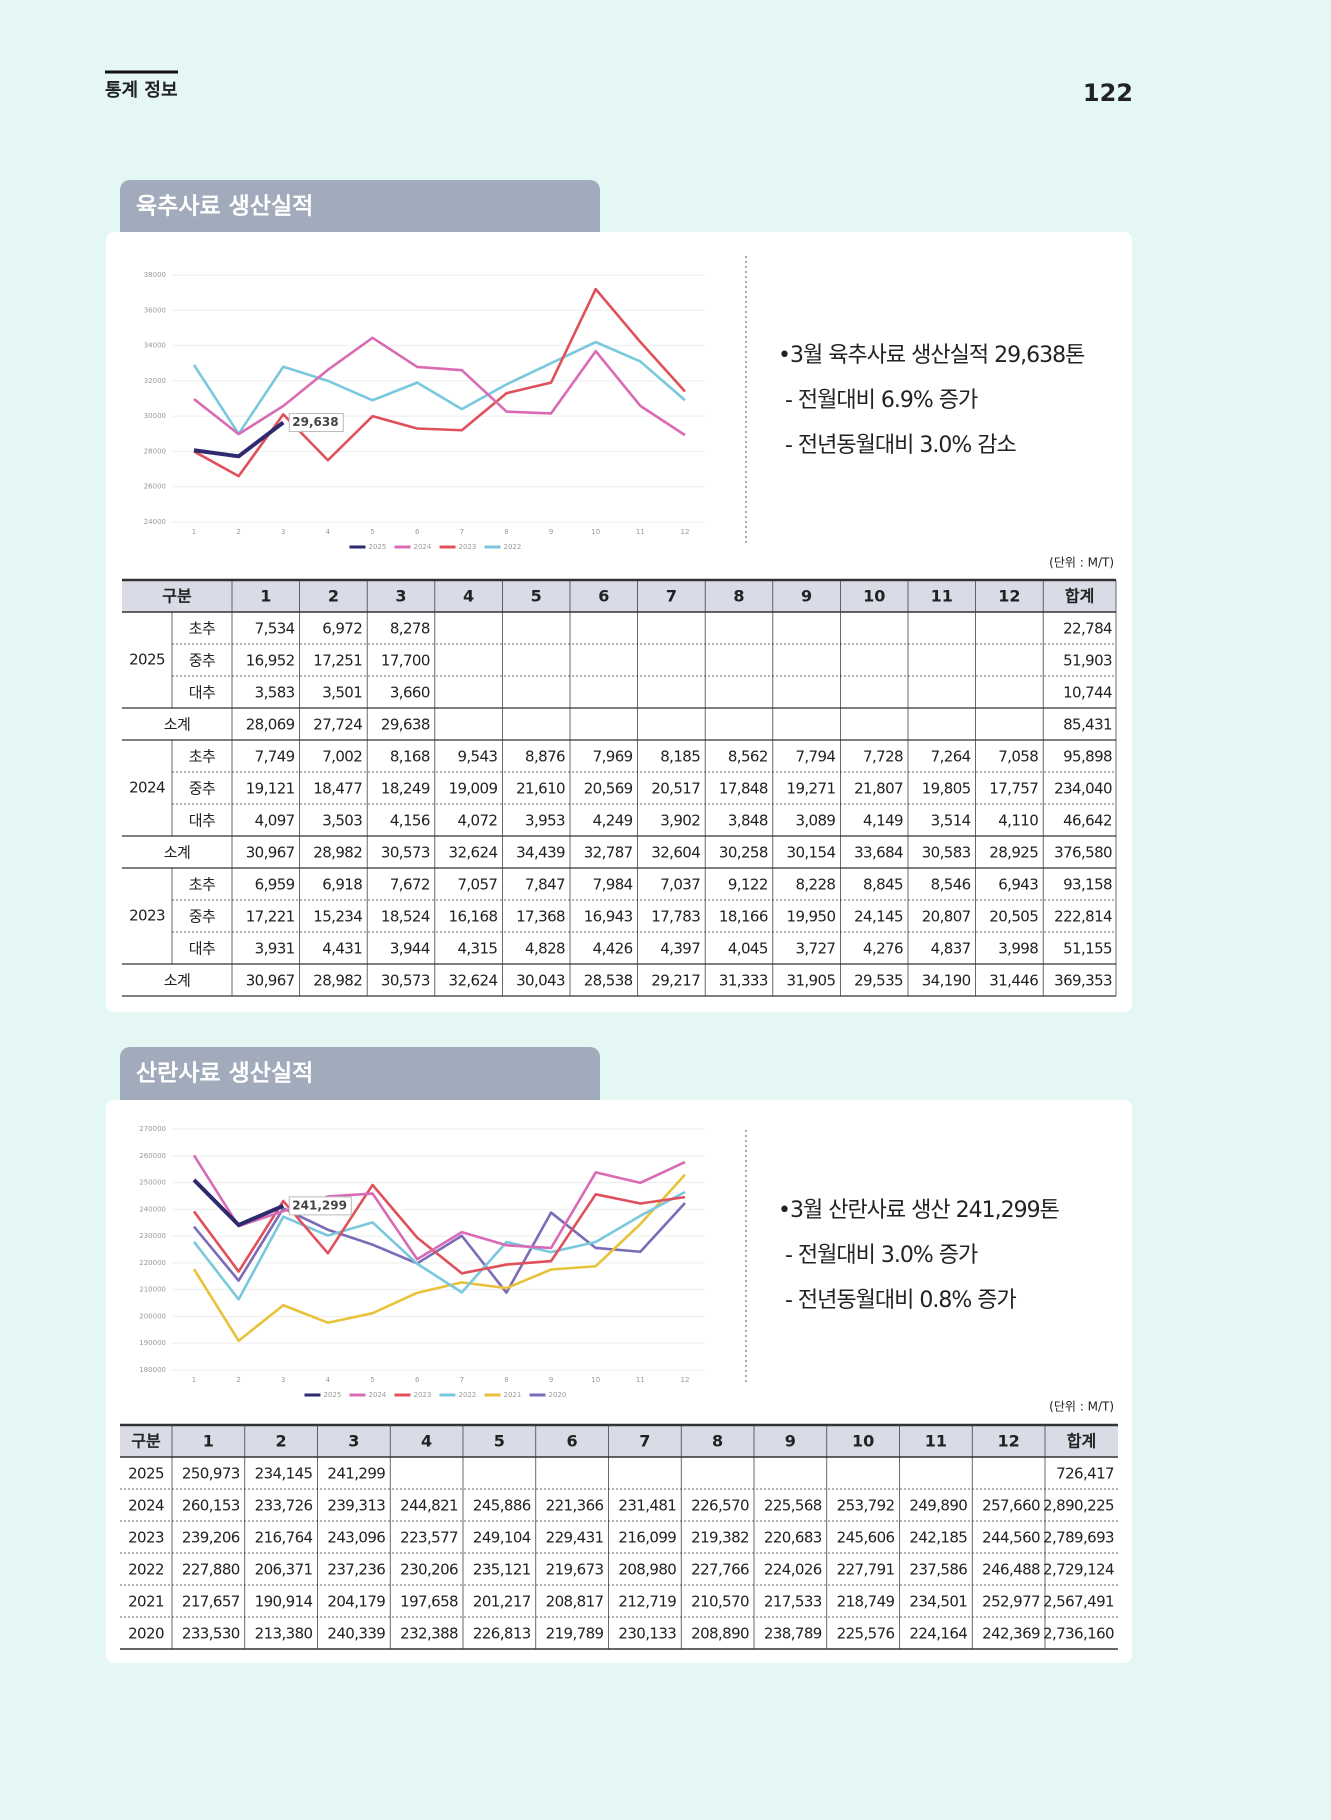  Describe the element at coordinates (866, 1570) in the screenshot. I see `cell: 227,791` at that location.